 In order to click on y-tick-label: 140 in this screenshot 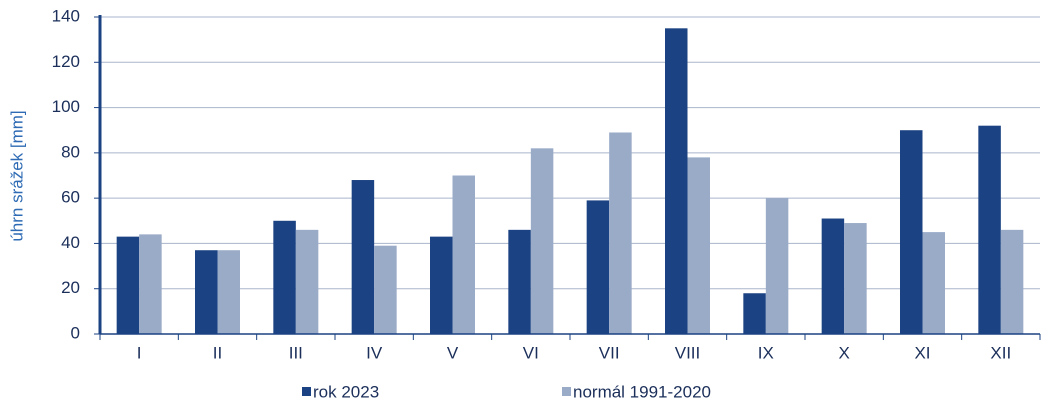, I will do `click(66, 15)`.